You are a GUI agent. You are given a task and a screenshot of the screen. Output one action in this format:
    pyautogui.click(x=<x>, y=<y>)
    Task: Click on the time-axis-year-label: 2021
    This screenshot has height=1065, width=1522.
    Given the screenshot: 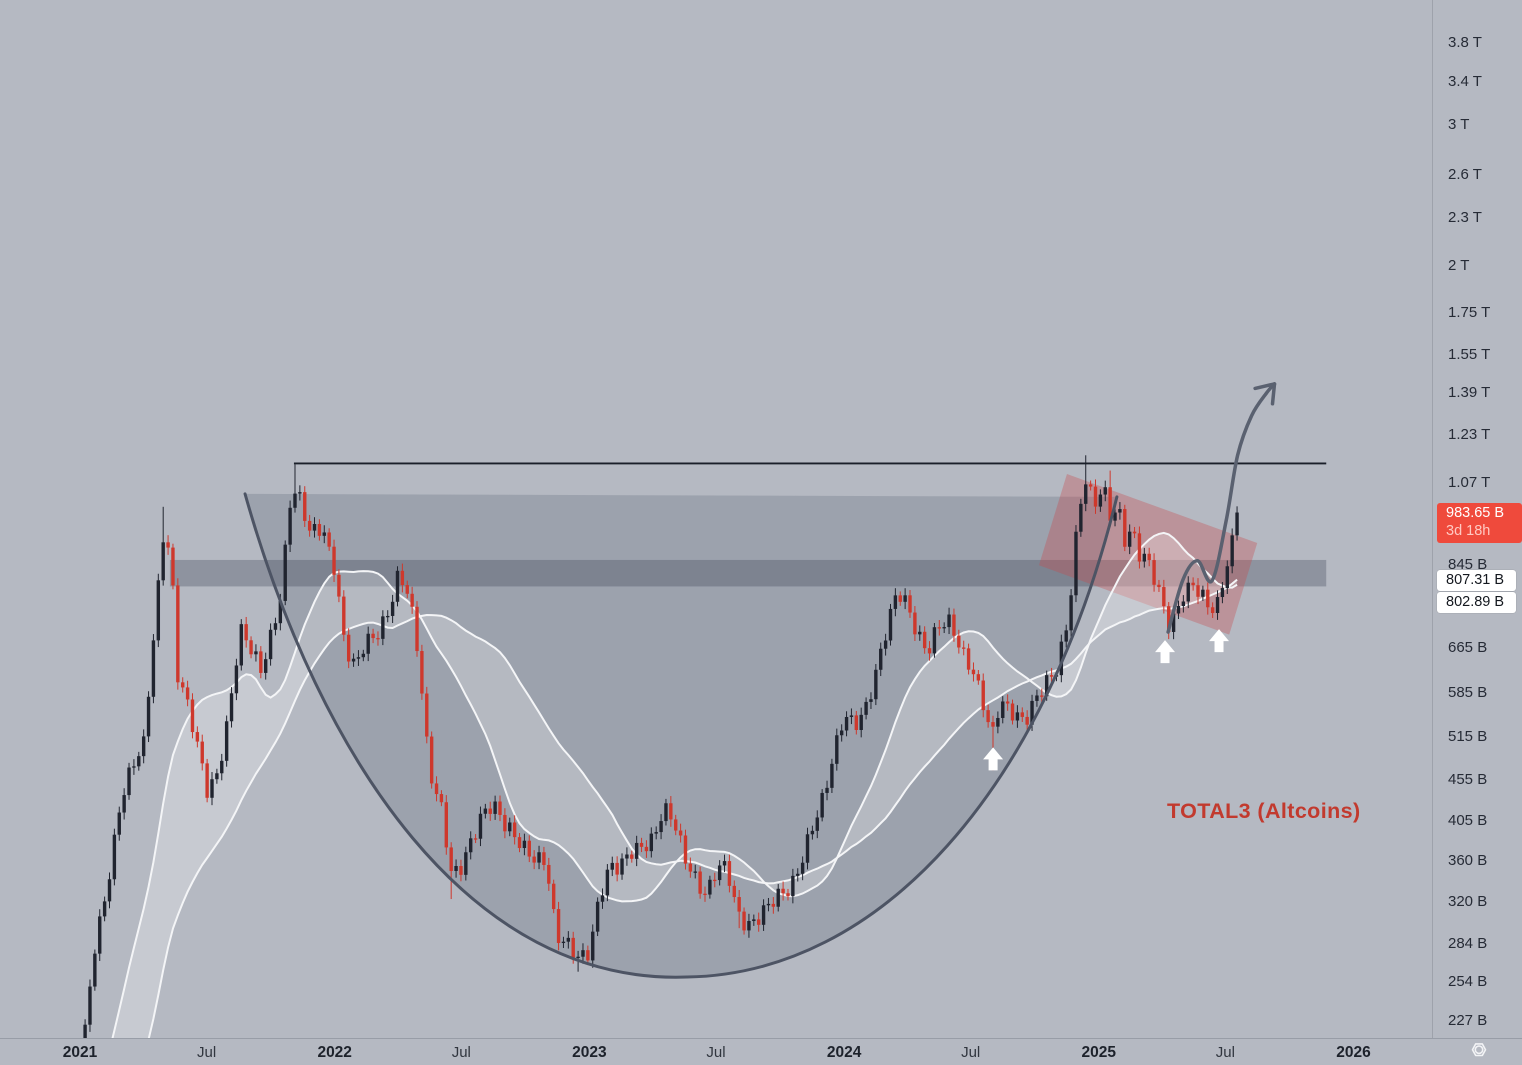 What is the action you would take?
    pyautogui.click(x=80, y=1052)
    